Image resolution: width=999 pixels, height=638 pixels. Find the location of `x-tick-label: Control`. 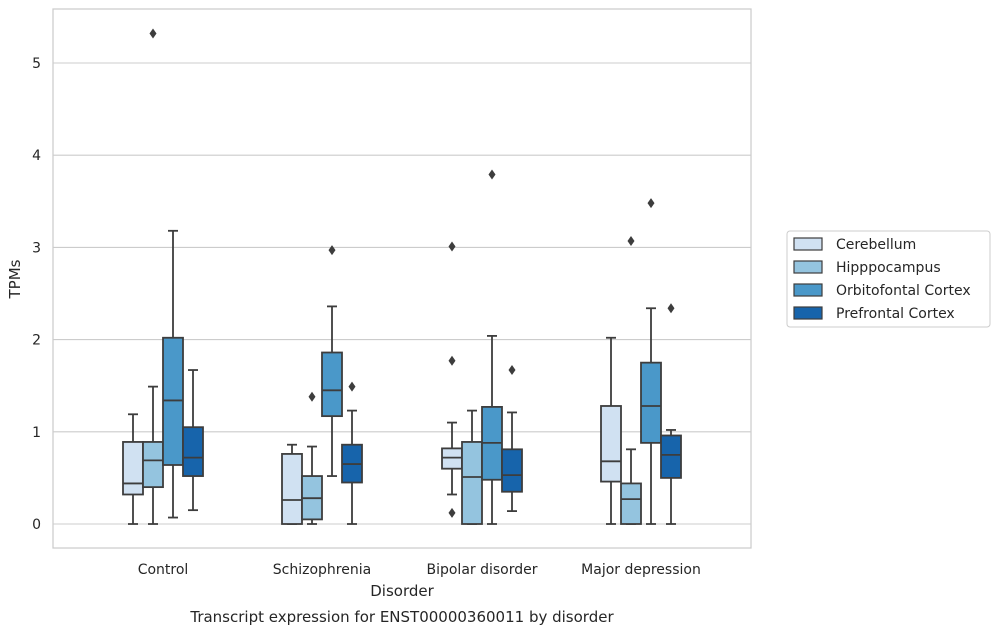

x-tick-label: Control is located at coordinates (163, 570).